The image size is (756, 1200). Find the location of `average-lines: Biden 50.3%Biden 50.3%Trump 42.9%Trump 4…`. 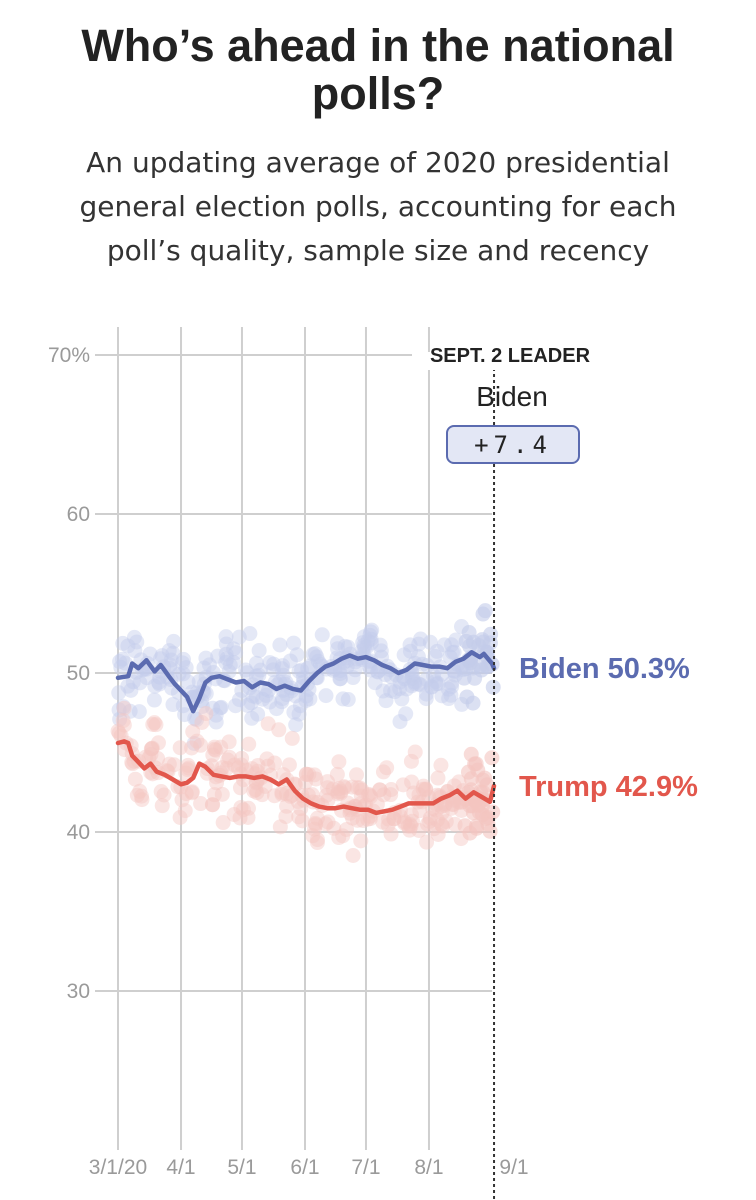

average-lines: Biden 50.3%Biden 50.3%Trump 42.9%Trump 4… is located at coordinates (408, 733).